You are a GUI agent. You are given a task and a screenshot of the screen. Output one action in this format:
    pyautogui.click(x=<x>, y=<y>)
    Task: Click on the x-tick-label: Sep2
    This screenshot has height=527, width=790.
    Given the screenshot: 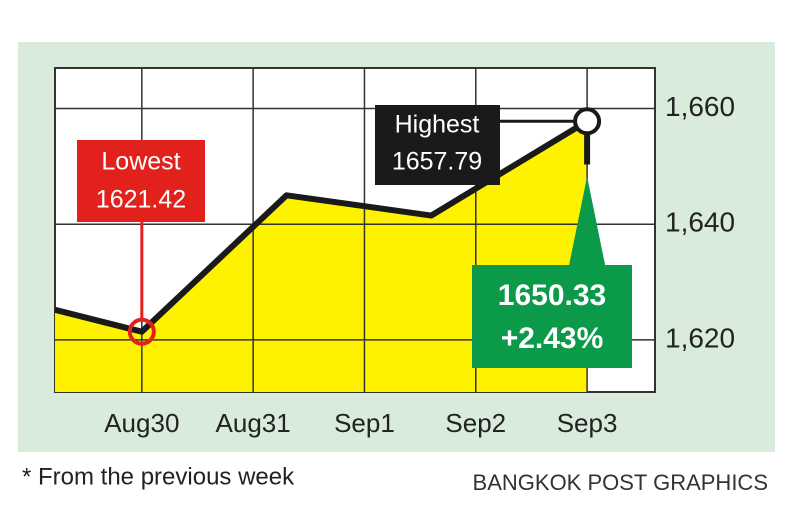 What is the action you would take?
    pyautogui.click(x=475, y=423)
    